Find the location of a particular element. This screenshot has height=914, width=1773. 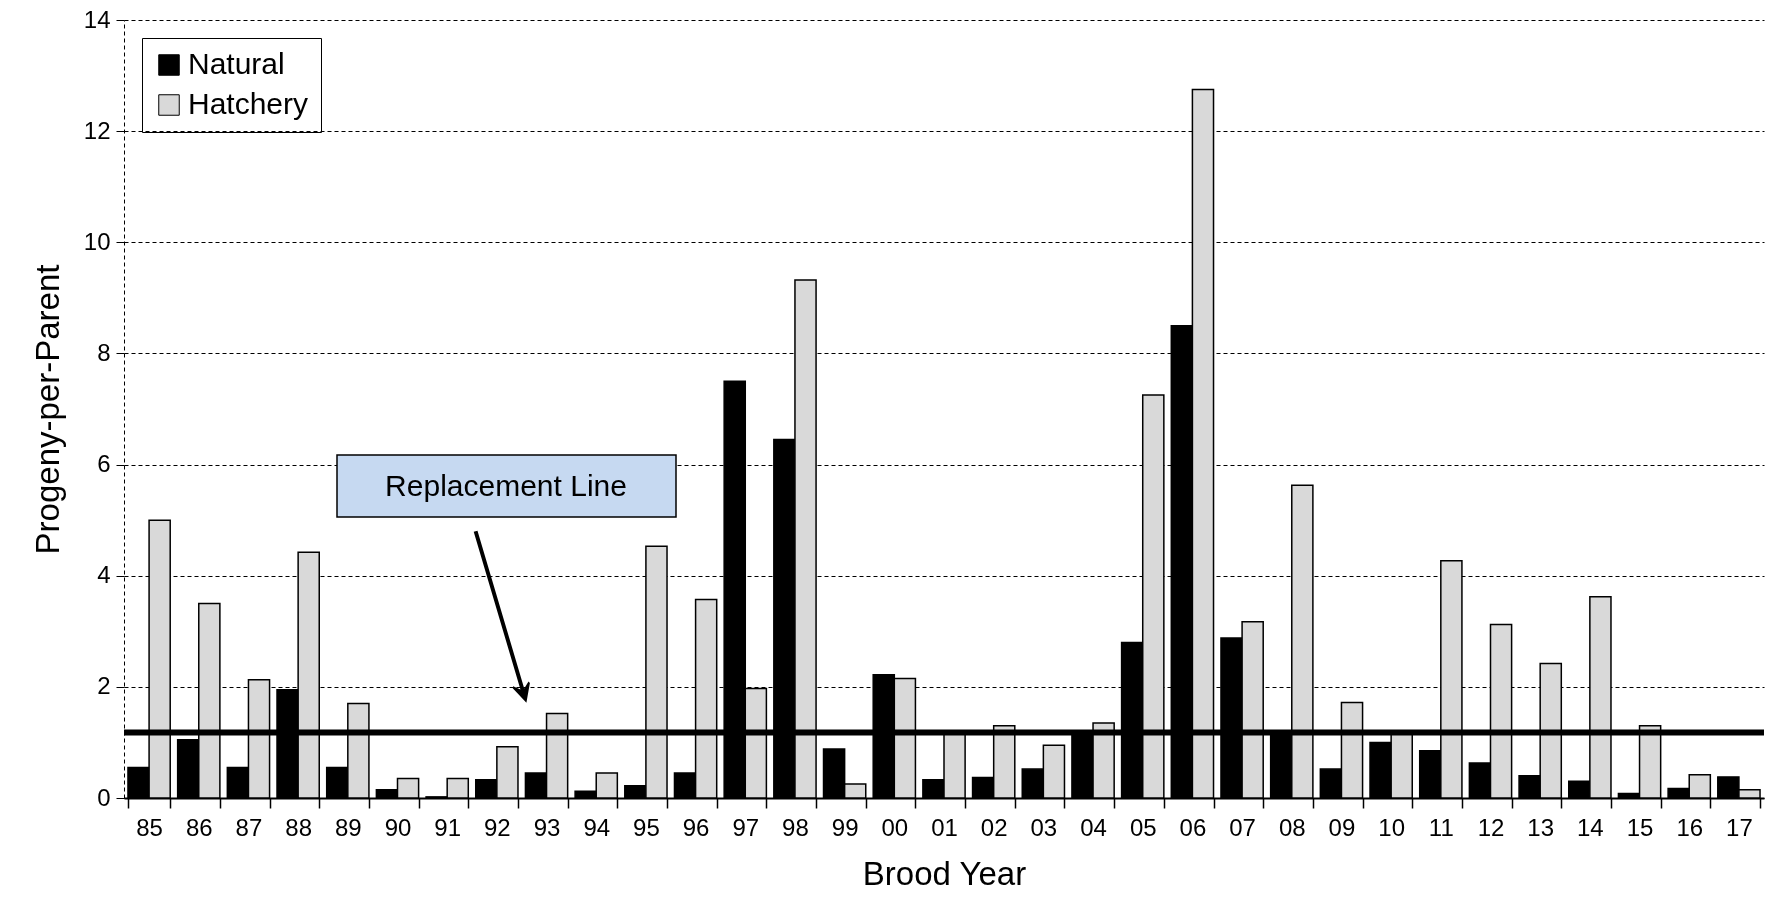

x-tick-label: 94 is located at coordinates (597, 827).